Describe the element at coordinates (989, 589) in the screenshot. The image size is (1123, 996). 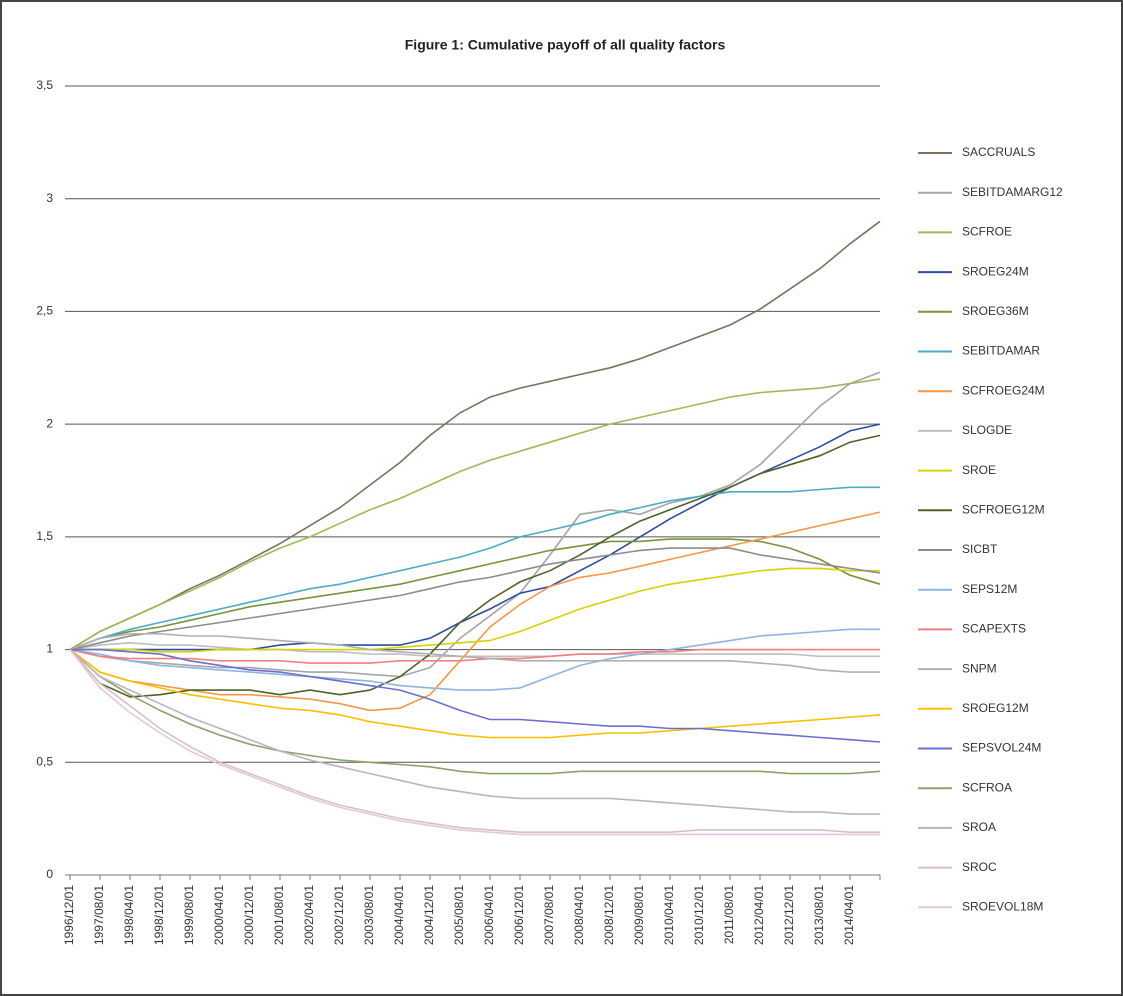
I see `legend-label: SEPS12M` at that location.